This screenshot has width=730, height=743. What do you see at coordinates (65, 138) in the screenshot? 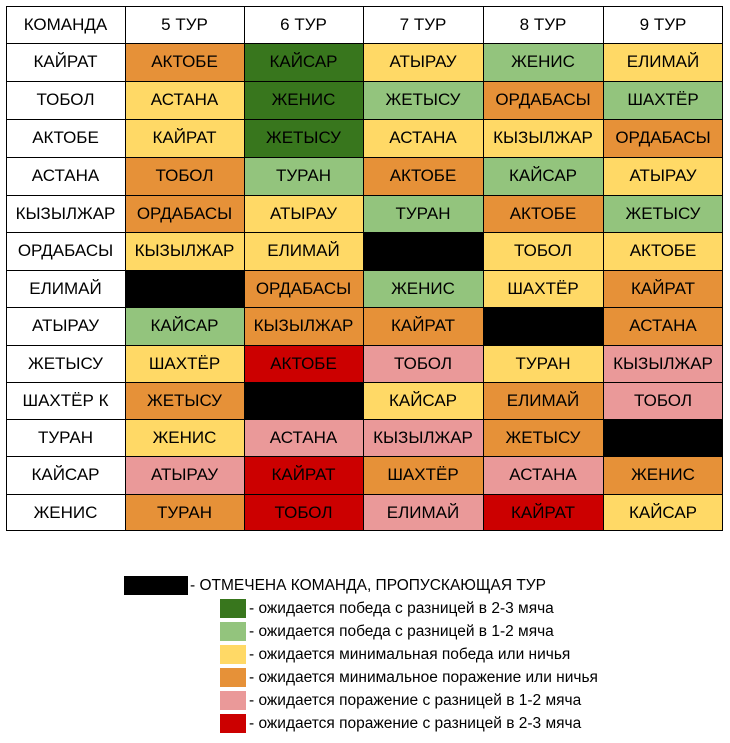
I see `team-name: АКТОБЕ` at bounding box center [65, 138].